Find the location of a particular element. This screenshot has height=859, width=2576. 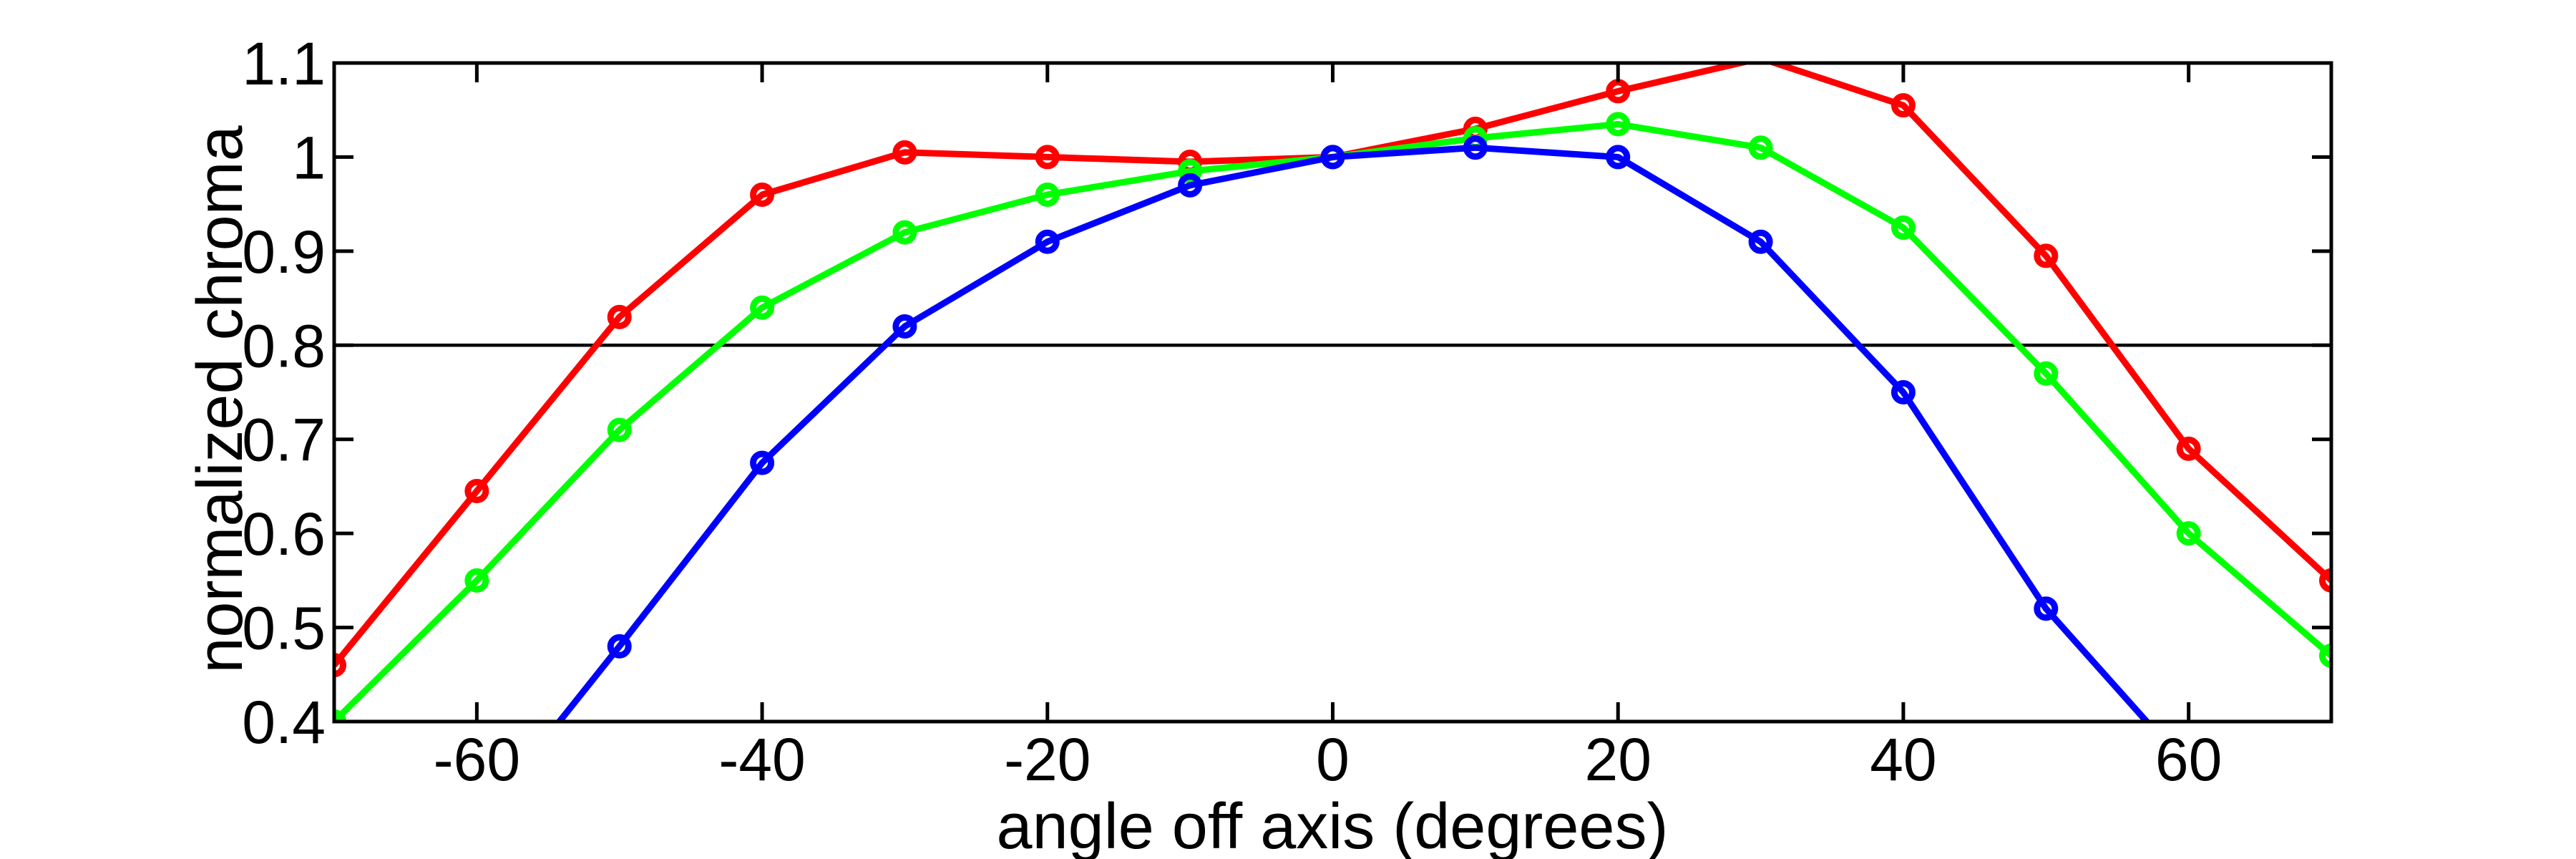

x-tick-label: 20 is located at coordinates (1618, 759).